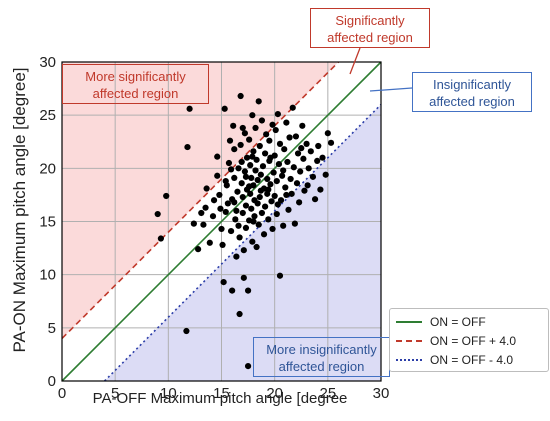  Describe the element at coordinates (135, 76) in the screenshot. I see `more-significant-line-1: More significantly` at that location.